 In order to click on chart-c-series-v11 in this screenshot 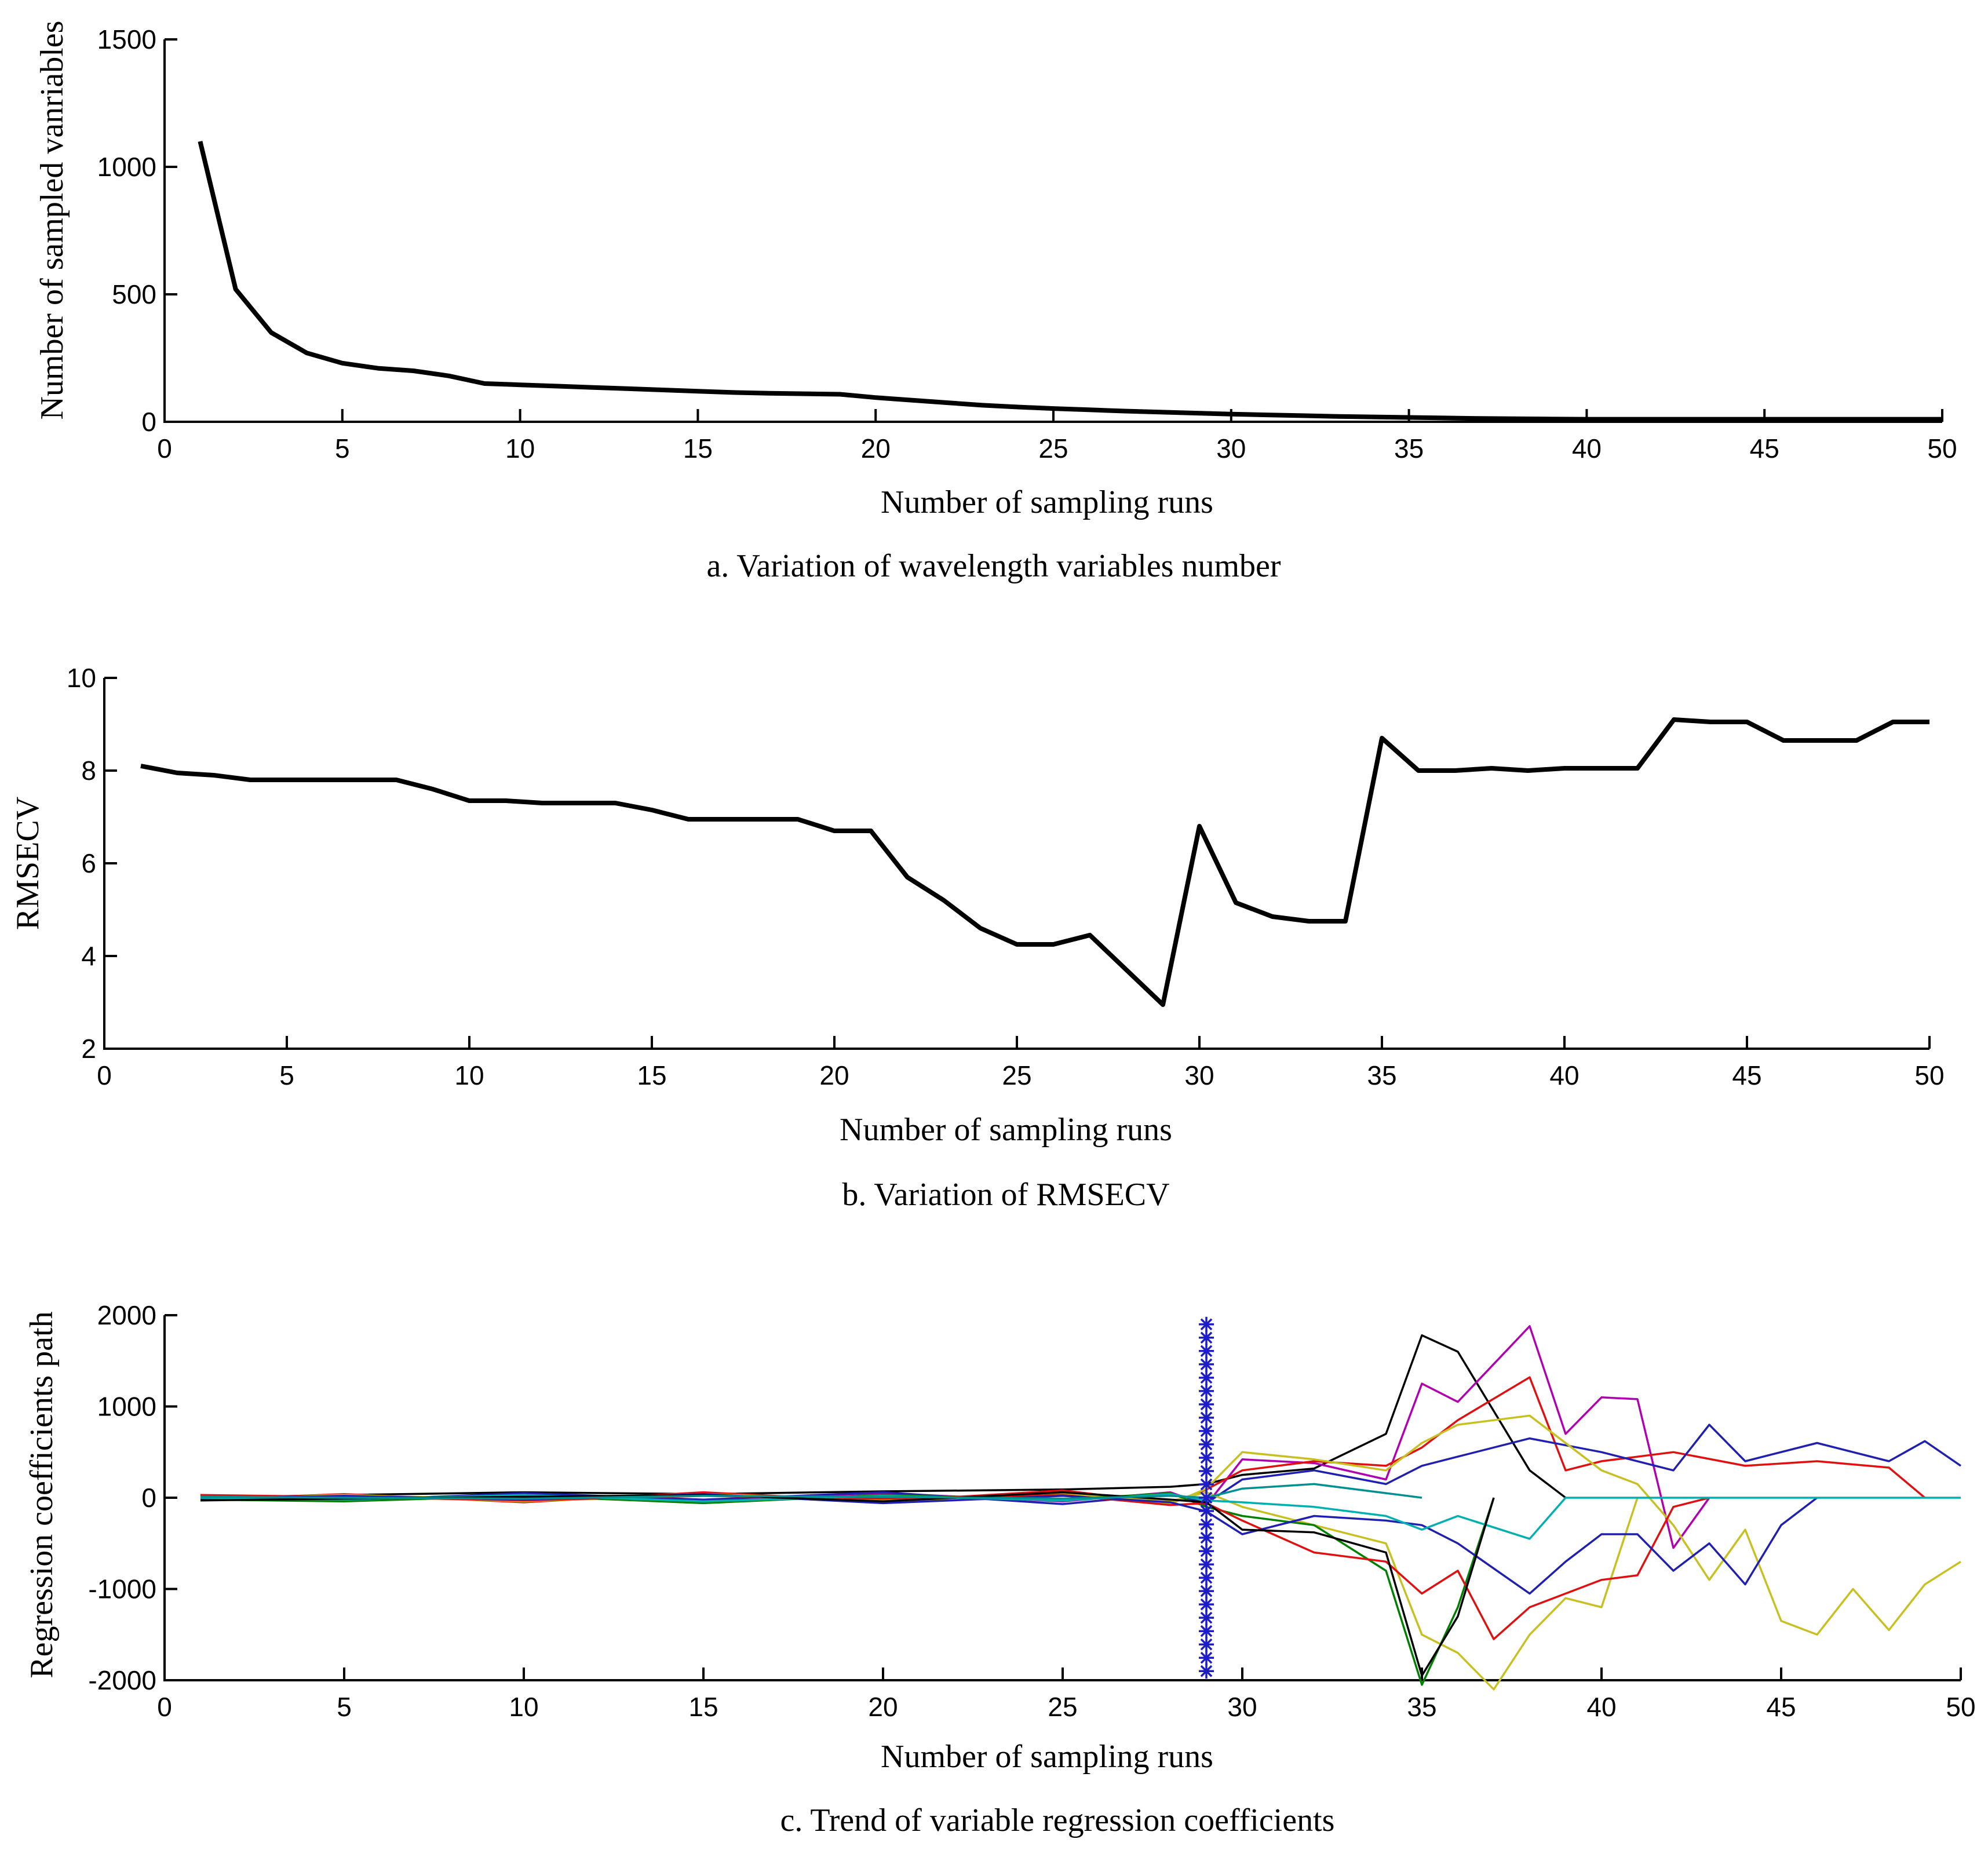, I will do `click(847, 1584)`.